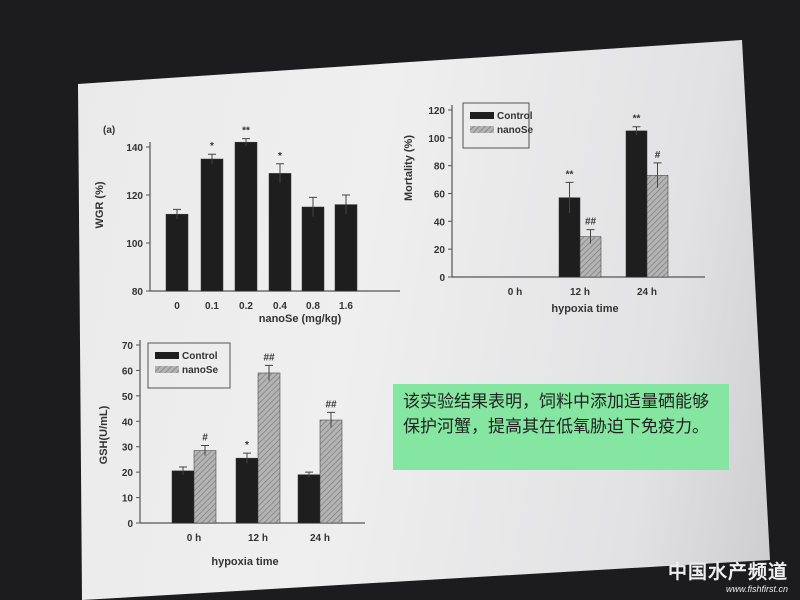 Image resolution: width=800 pixels, height=600 pixels. I want to click on watermark-name: 中国水产频道, so click(727, 572).